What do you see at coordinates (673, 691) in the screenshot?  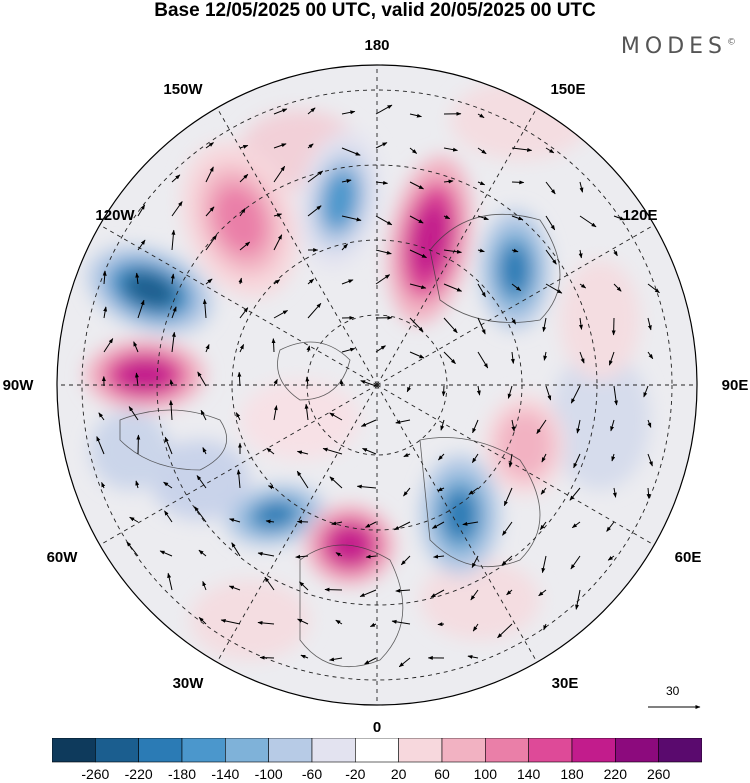 I see `reference-vector-label: 30` at bounding box center [673, 691].